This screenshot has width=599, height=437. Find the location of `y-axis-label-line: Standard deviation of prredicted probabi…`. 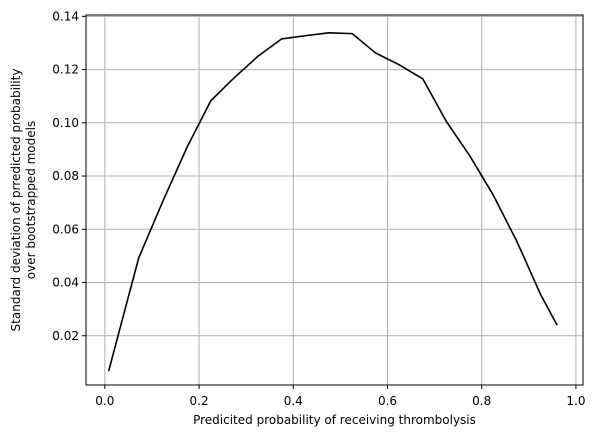

y-axis-label-line: Standard deviation of prredicted probabi… is located at coordinates (16, 200).